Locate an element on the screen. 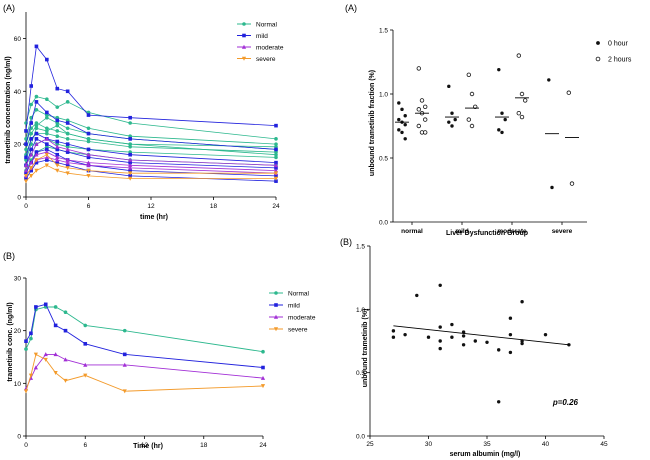 This screenshot has width=650, height=460. legend-label-moderate: moderate is located at coordinates (302, 318).